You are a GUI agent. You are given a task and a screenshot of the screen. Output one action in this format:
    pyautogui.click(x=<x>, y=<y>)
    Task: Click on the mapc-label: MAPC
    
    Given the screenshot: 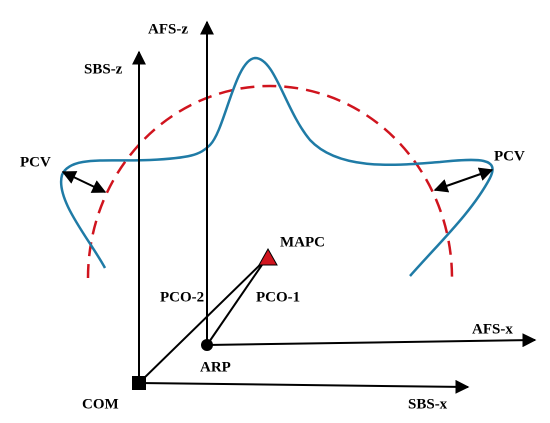 What is the action you would take?
    pyautogui.click(x=302, y=242)
    